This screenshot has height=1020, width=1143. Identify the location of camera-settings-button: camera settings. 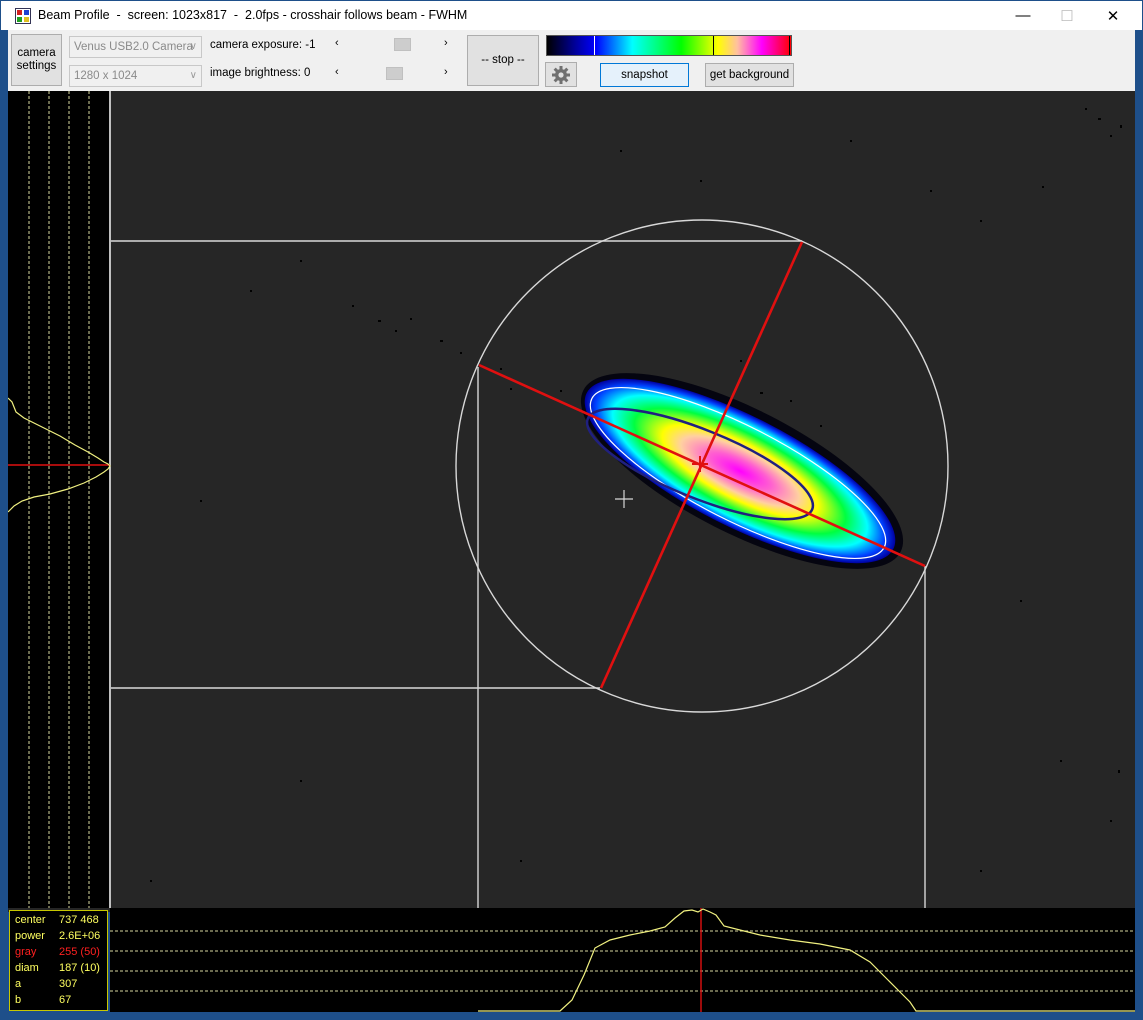
(36, 60).